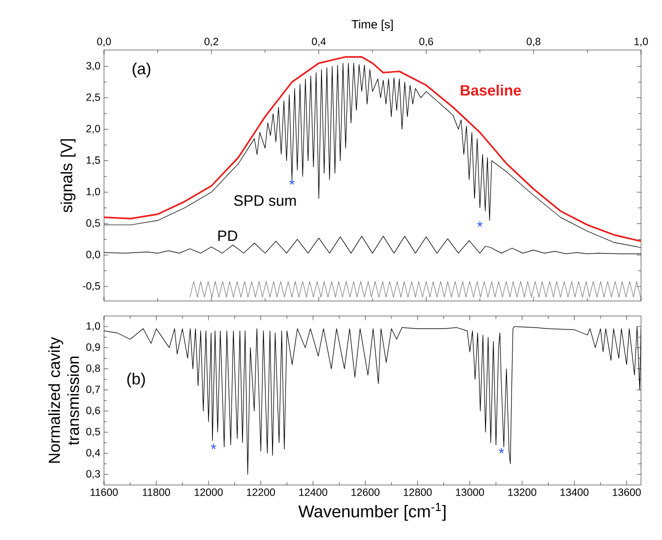 Image resolution: width=662 pixels, height=540 pixels. Describe the element at coordinates (93, 453) in the screenshot. I see `y-tick-label: 0,4` at that location.